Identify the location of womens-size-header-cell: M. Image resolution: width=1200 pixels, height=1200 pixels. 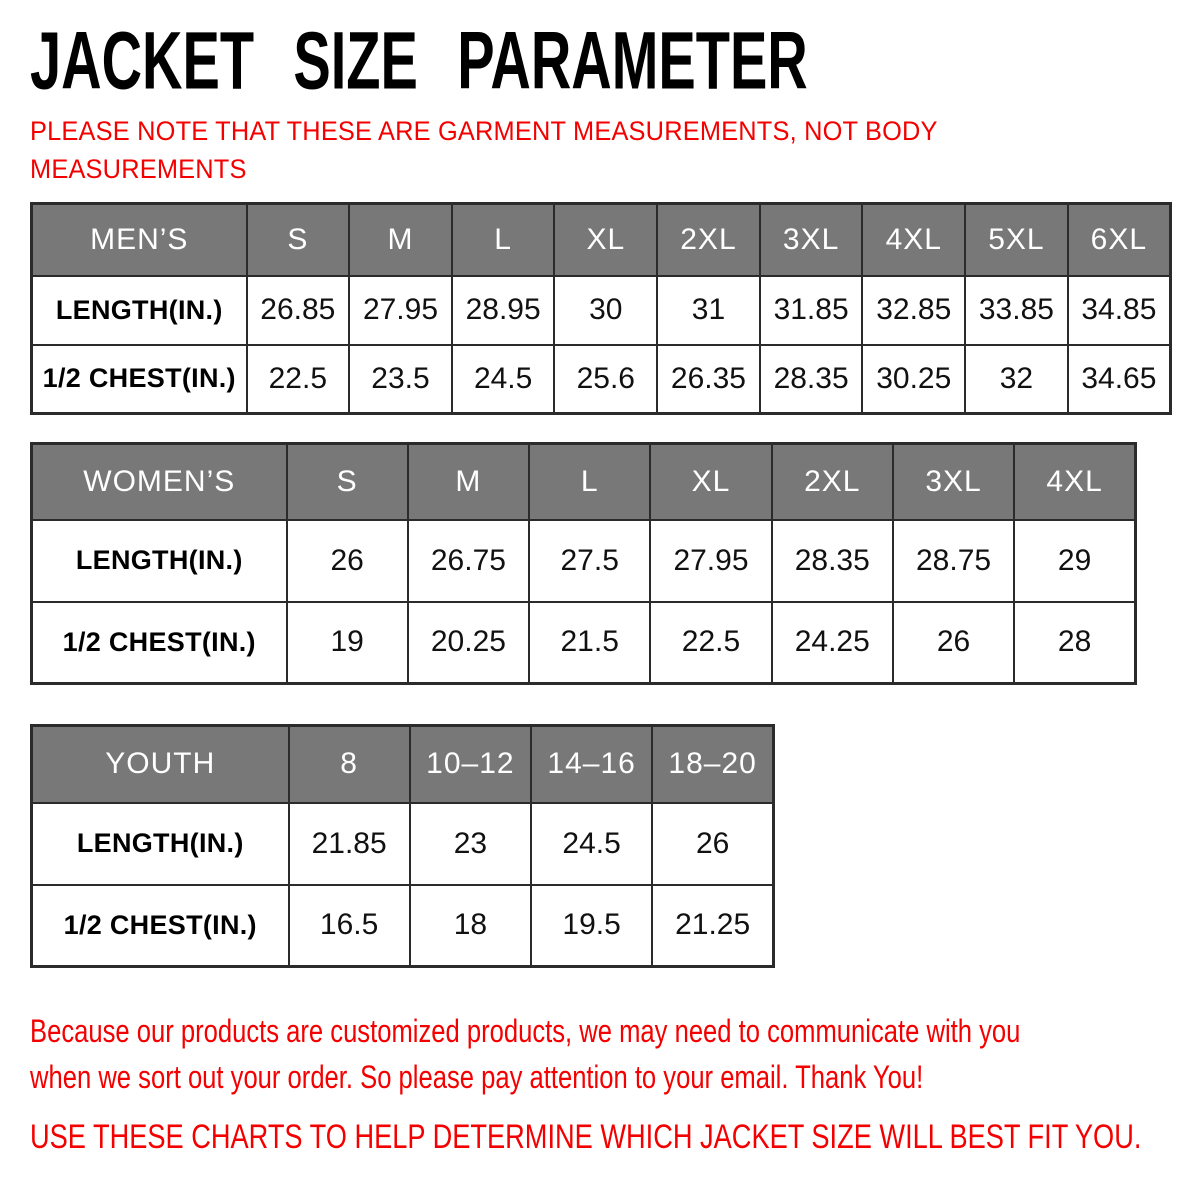
(468, 481).